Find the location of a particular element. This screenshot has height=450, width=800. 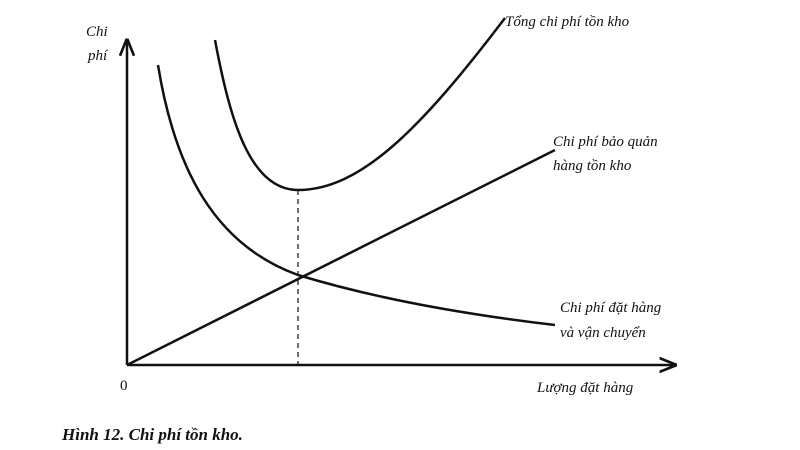

total-cost-curve is located at coordinates (359, 104).